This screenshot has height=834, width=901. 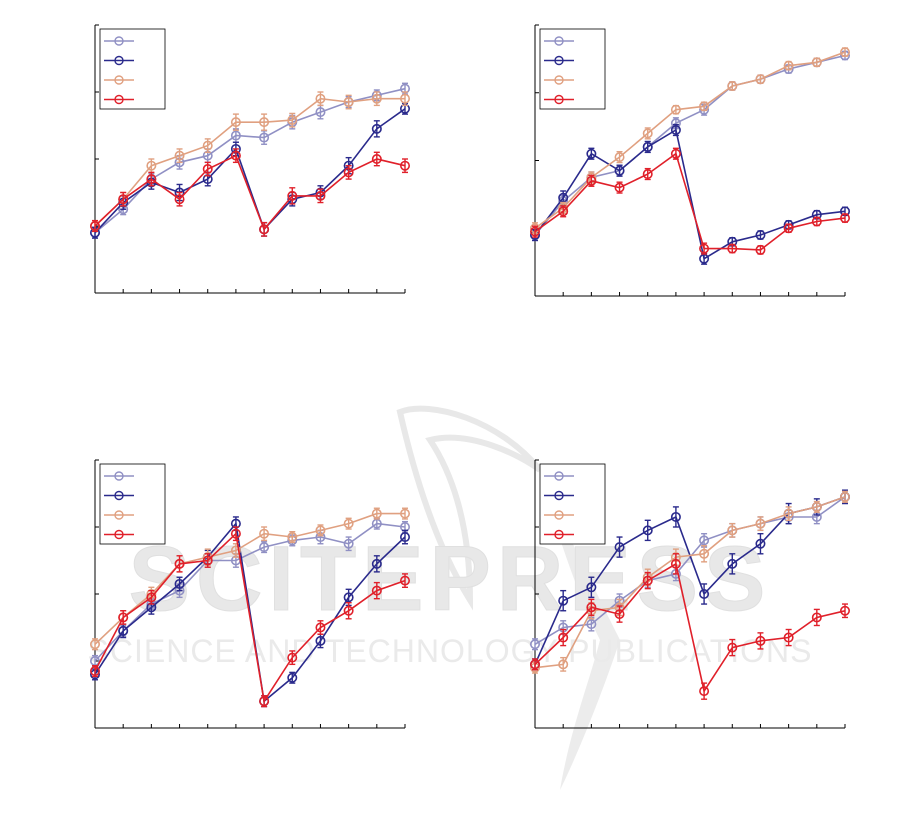 I want to click on chart-top-left, so click(x=250, y=159).